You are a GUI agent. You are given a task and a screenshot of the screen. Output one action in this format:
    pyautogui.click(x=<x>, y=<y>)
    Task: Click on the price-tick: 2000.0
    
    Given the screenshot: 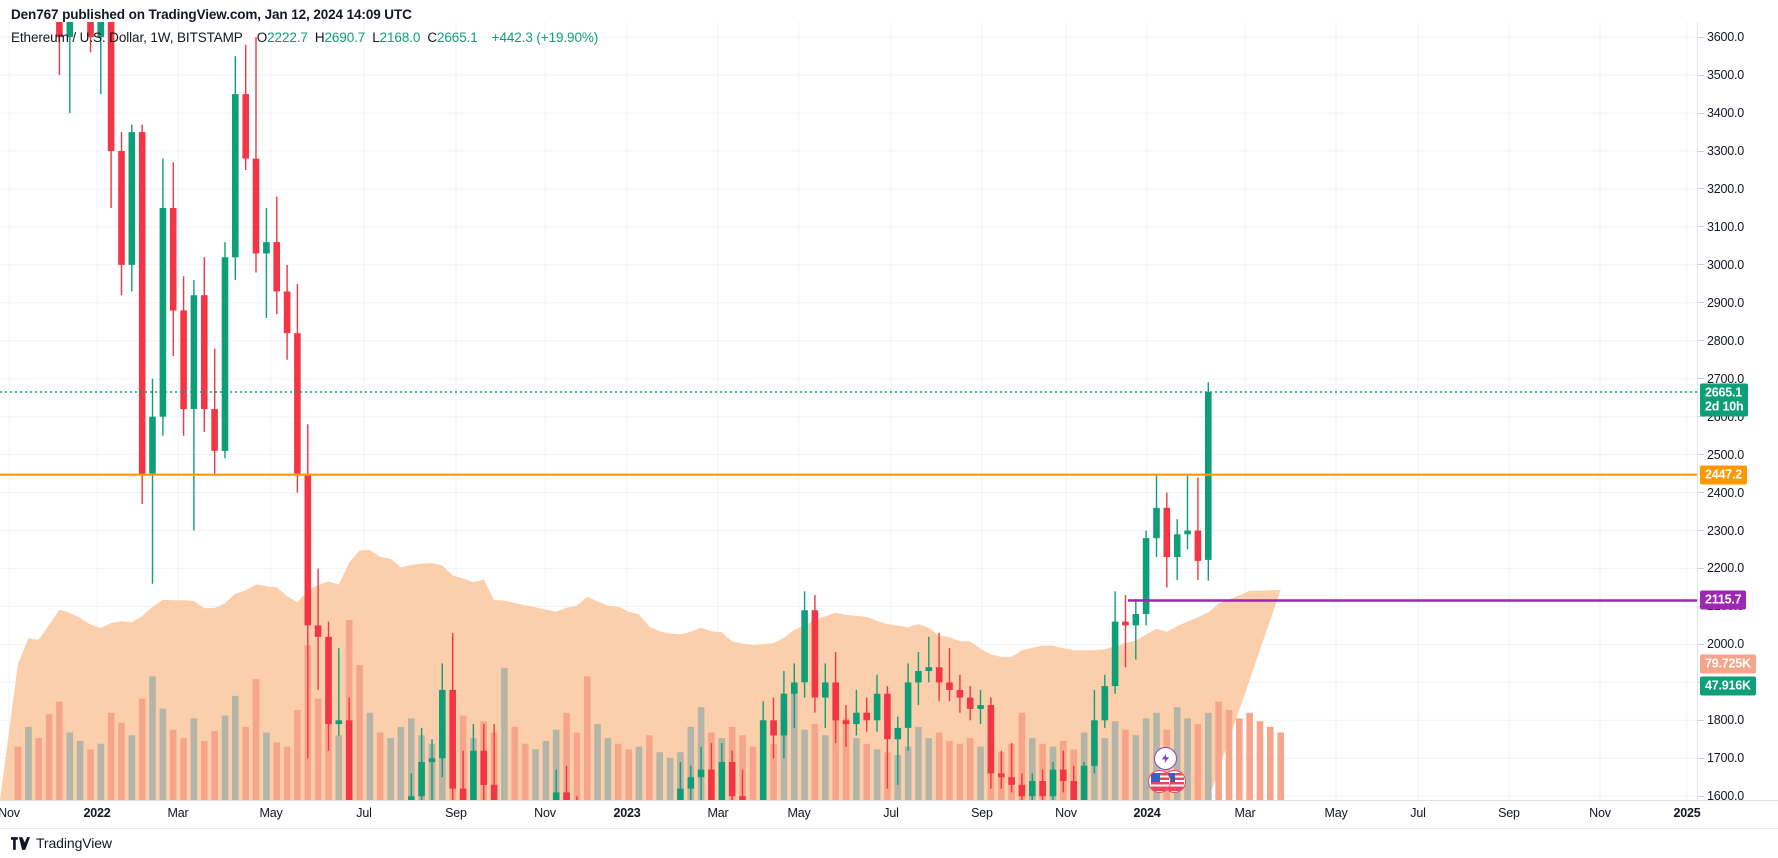 What is the action you would take?
    pyautogui.click(x=1726, y=644)
    